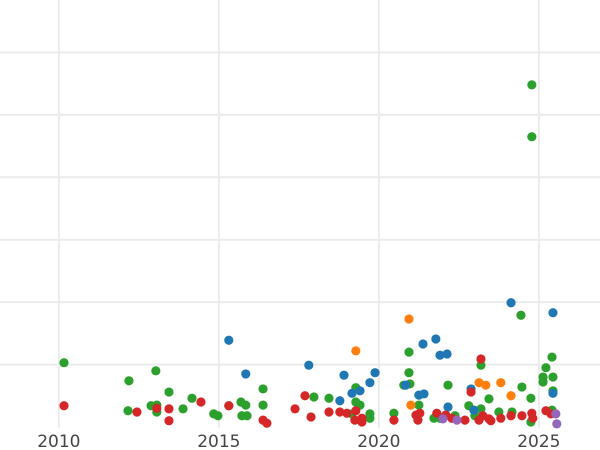  What do you see at coordinates (218, 441) in the screenshot?
I see `x-tick-label: 2015` at bounding box center [218, 441].